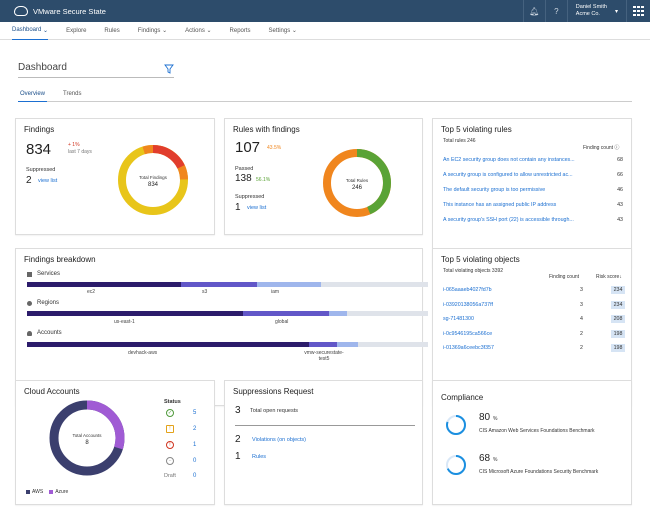 The width and height of the screenshot is (650, 527). I want to click on rules-pct: 43.5%, so click(274, 148).